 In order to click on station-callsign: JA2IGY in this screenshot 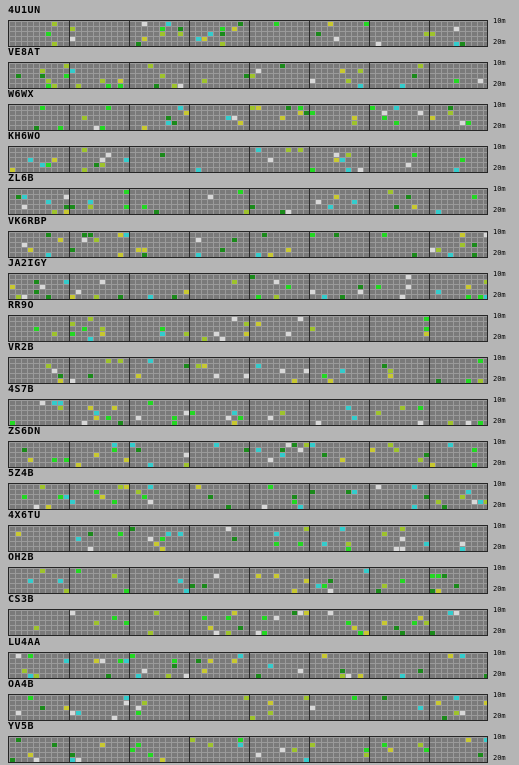, I will do `click(28, 263)`.